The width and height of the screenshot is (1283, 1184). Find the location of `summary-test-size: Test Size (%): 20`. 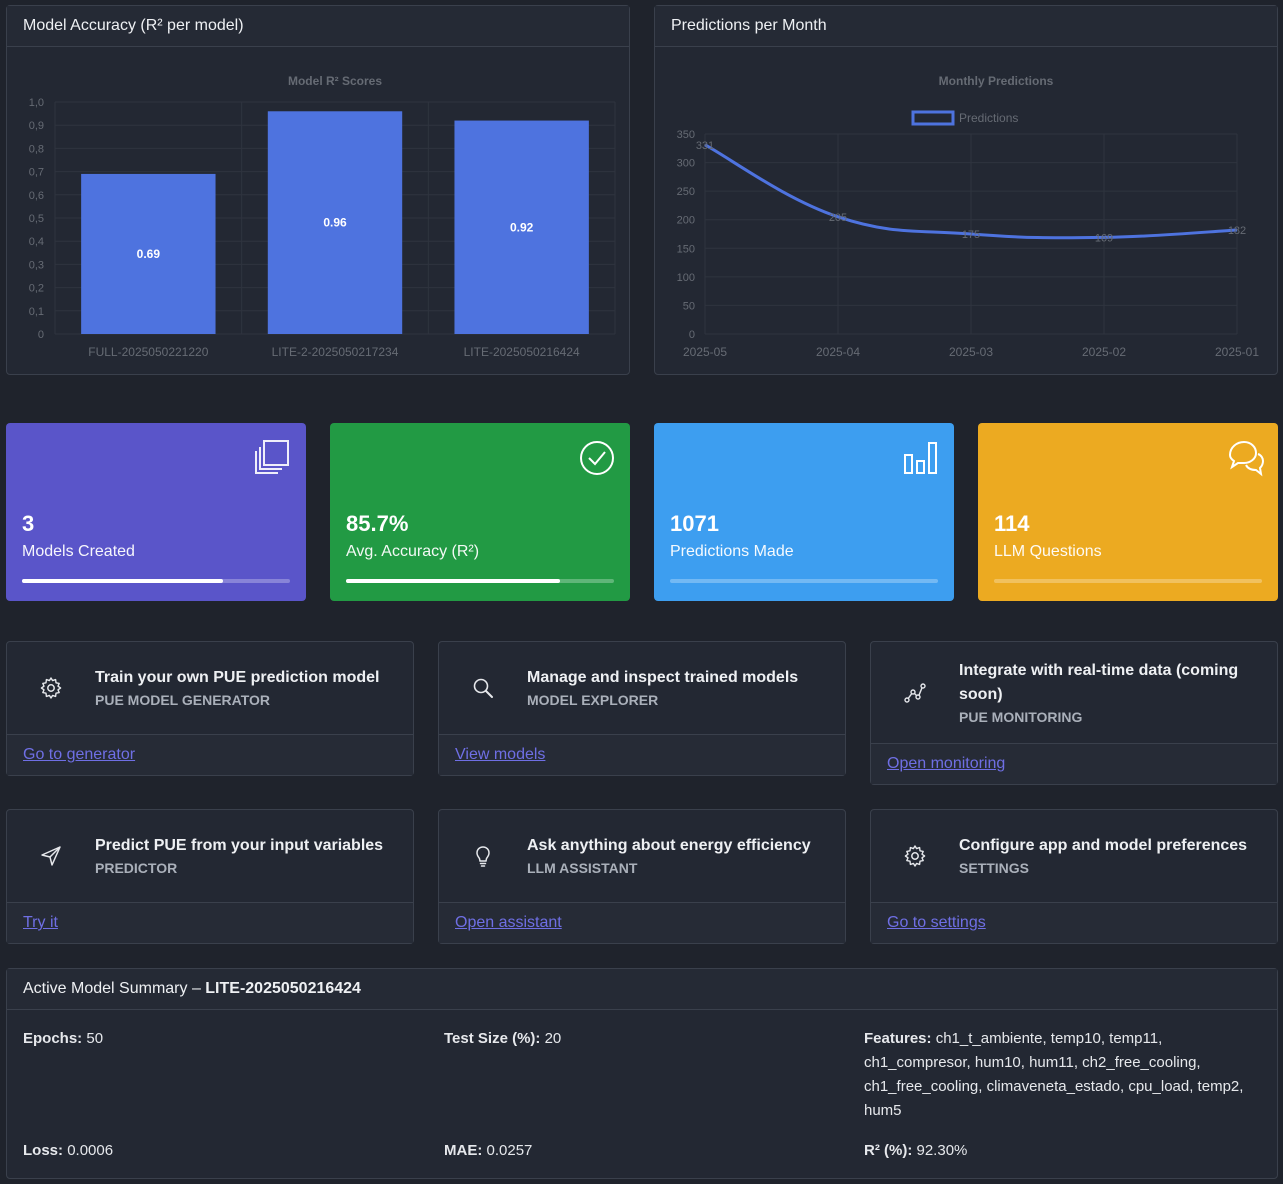

summary-test-size: Test Size (%): 20 is located at coordinates (502, 1039).